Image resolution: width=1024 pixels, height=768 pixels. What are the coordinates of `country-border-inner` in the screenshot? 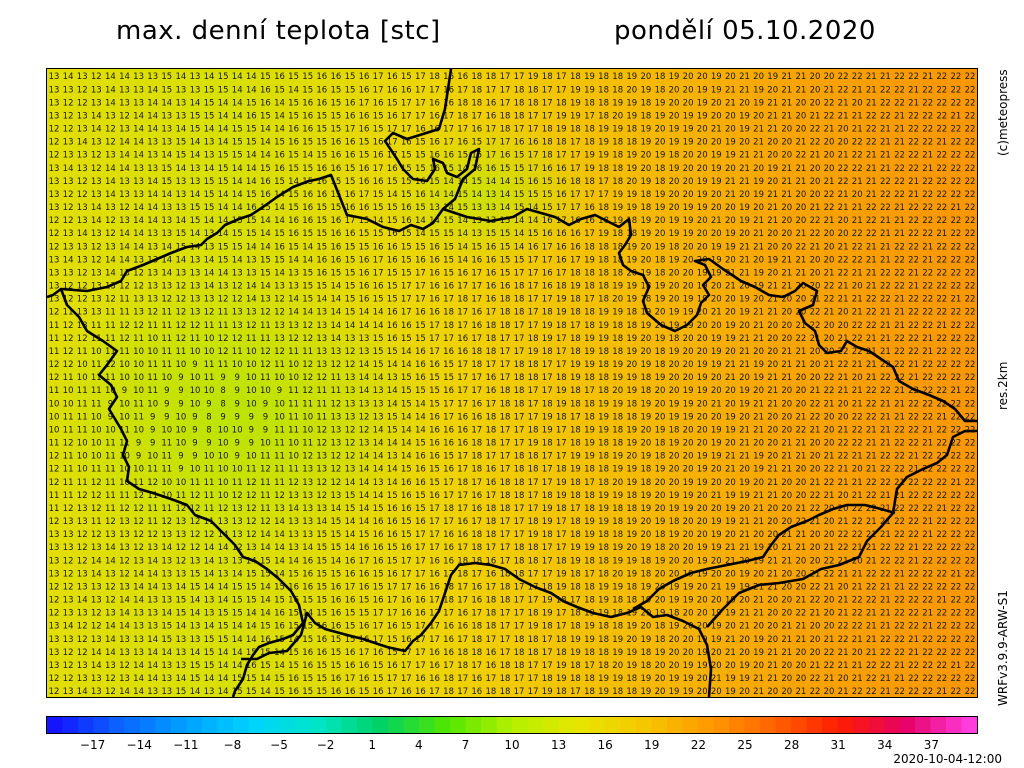 It's located at (764, 557).